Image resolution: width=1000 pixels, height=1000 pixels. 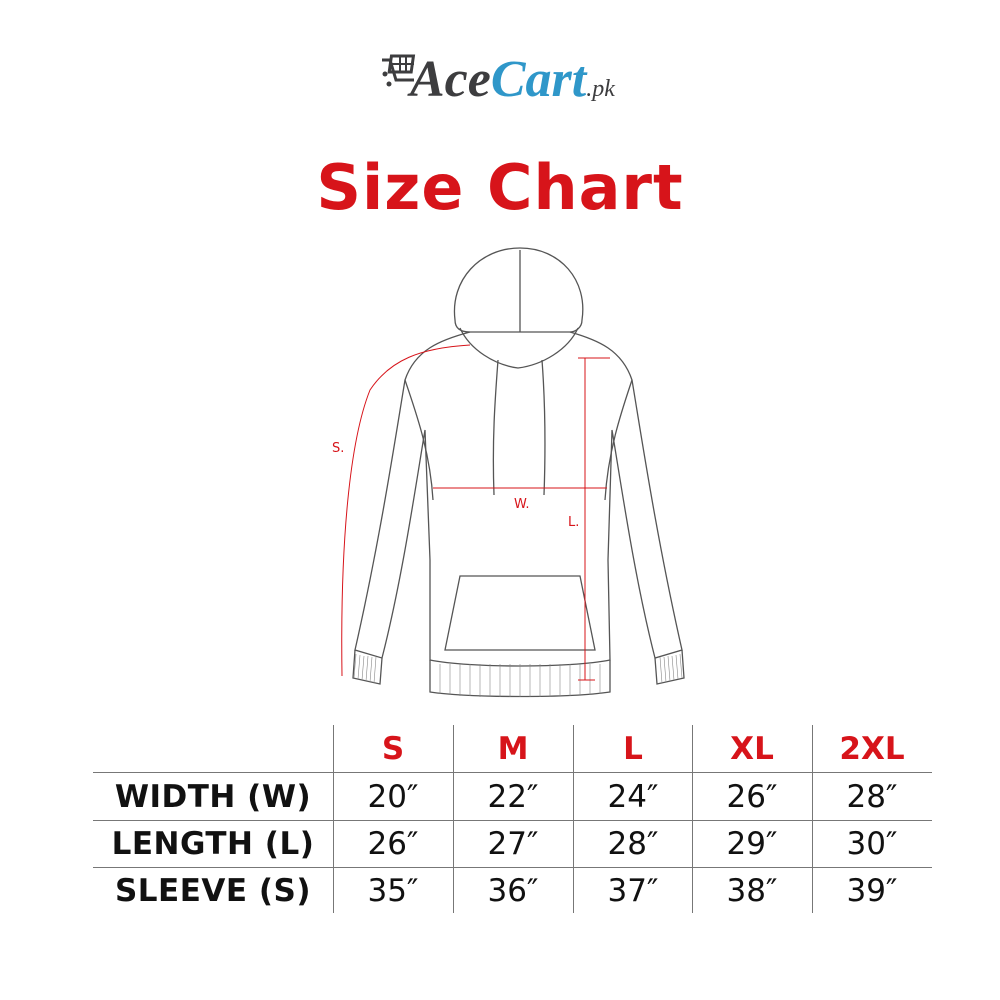 What do you see at coordinates (393, 797) in the screenshot?
I see `table-cell: 20″` at bounding box center [393, 797].